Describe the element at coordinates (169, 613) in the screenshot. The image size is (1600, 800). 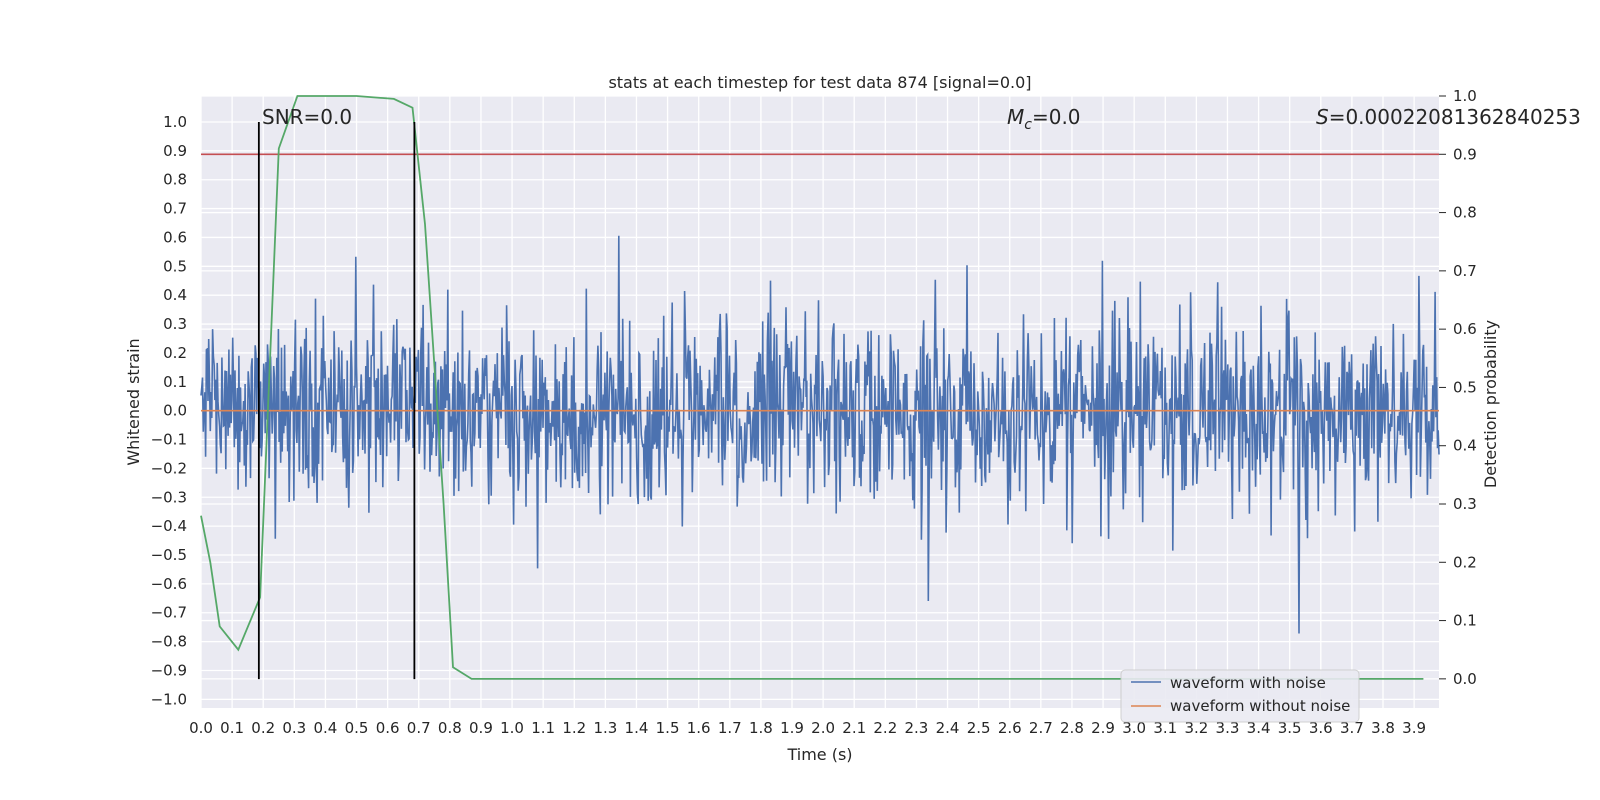
I see `y-tick-label: −0.7` at that location.